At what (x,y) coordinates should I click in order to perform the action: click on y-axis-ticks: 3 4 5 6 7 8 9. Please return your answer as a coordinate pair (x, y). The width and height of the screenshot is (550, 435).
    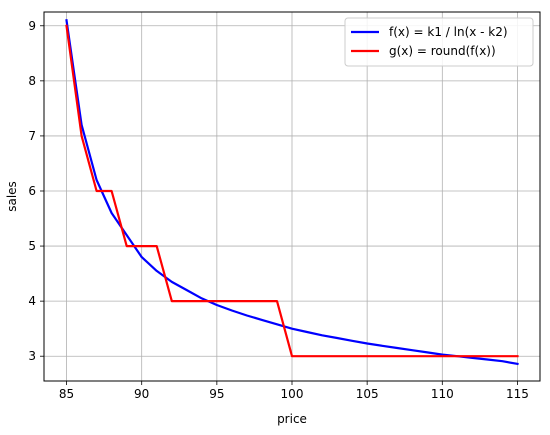
    Looking at the image, I should click on (36, 191).